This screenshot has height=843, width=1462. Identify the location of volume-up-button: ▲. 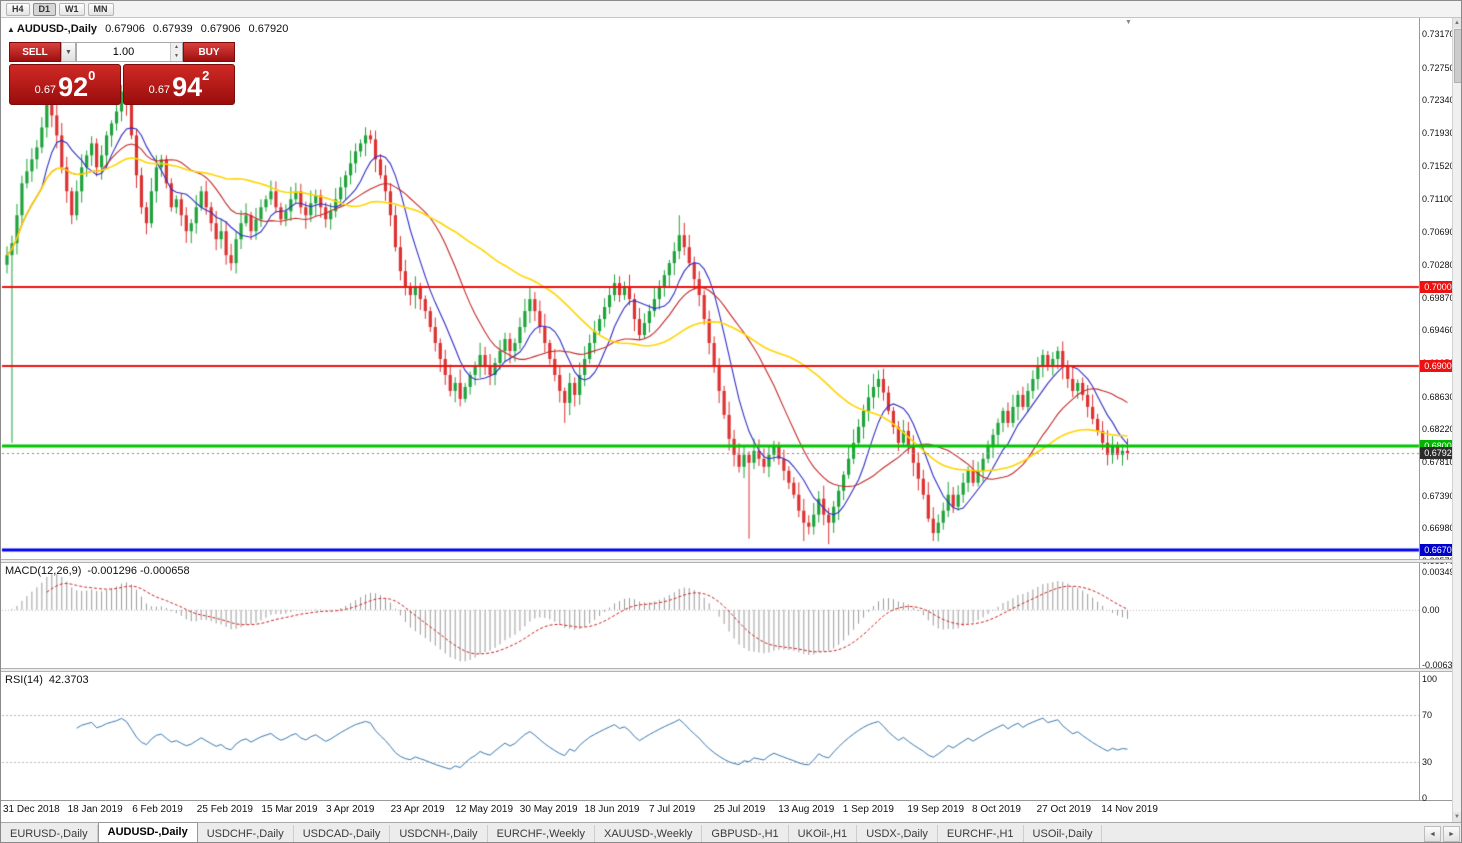
(176, 47).